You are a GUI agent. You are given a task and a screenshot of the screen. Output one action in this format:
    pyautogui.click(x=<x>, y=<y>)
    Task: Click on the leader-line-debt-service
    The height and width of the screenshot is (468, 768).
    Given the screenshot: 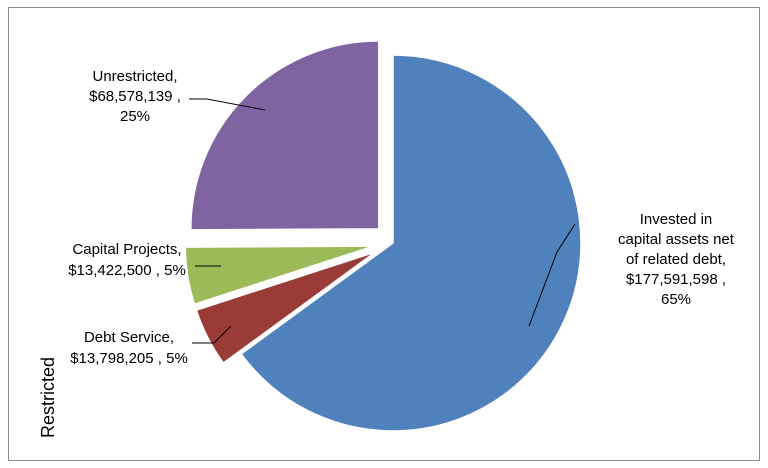 What is the action you would take?
    pyautogui.click(x=212, y=334)
    